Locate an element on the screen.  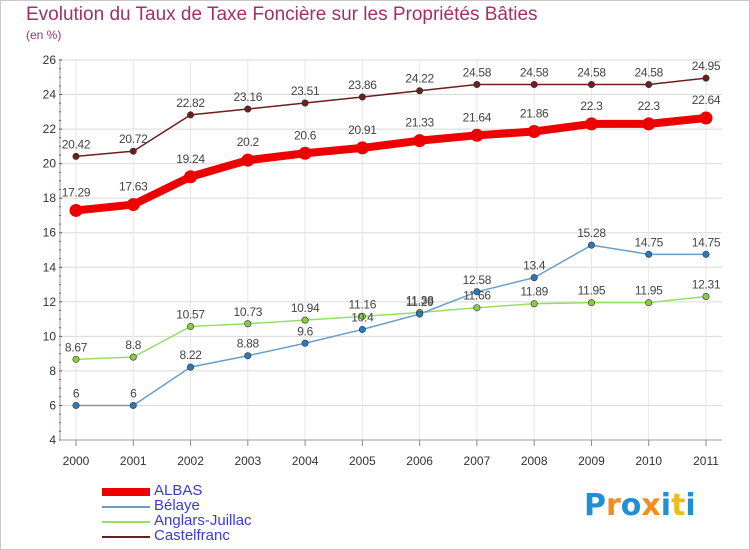
legend-item: ALBAS is located at coordinates (252, 491).